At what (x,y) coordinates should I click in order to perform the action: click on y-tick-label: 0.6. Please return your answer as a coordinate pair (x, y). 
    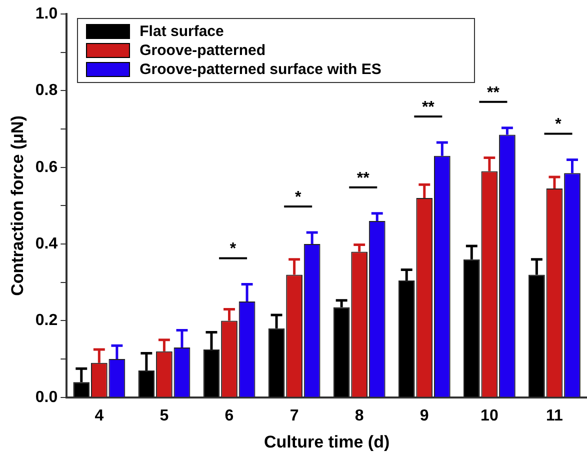
    Looking at the image, I should click on (46, 167).